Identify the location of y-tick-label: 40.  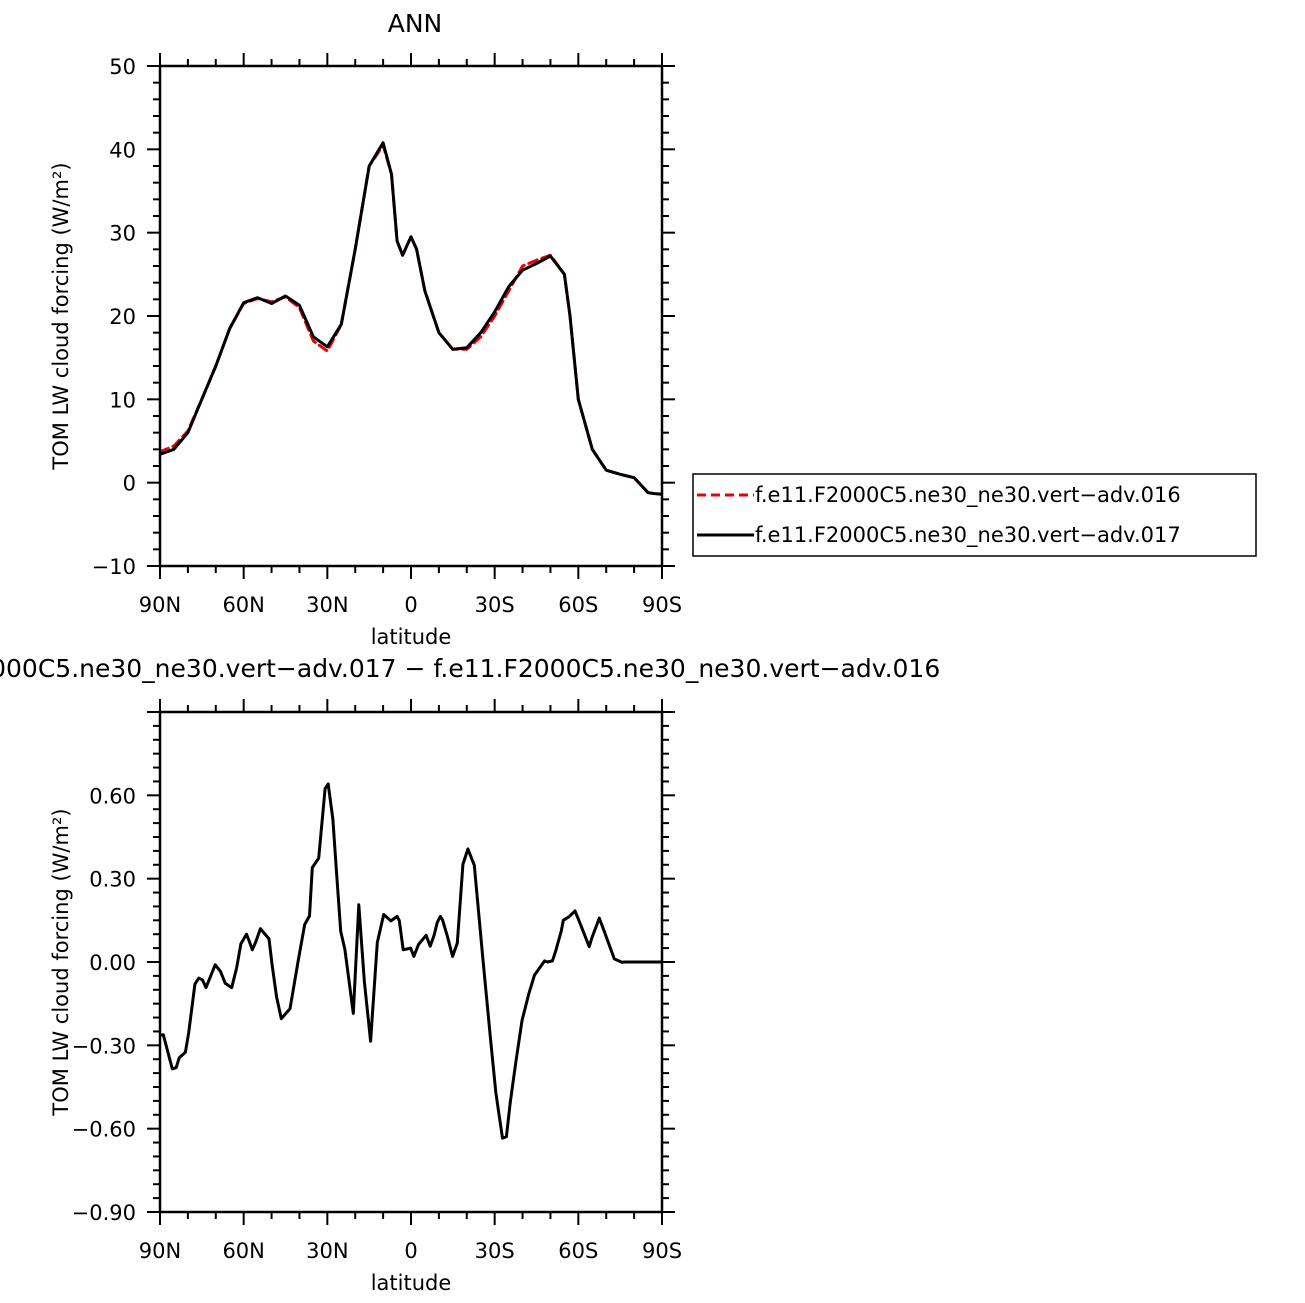
(122, 150).